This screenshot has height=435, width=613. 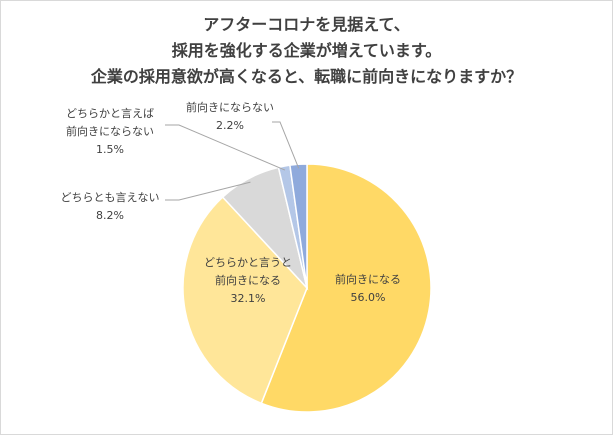 I want to click on slice-label-3: どちらとも言えない, so click(x=110, y=197).